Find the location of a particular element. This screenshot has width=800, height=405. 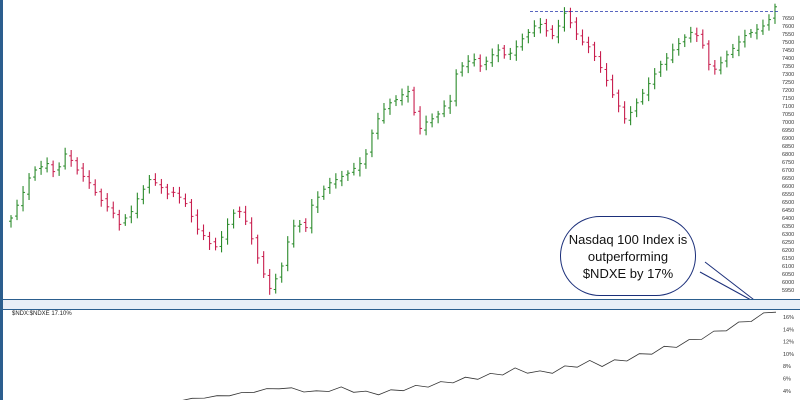

price-tick-label: 6850 is located at coordinates (788, 147).